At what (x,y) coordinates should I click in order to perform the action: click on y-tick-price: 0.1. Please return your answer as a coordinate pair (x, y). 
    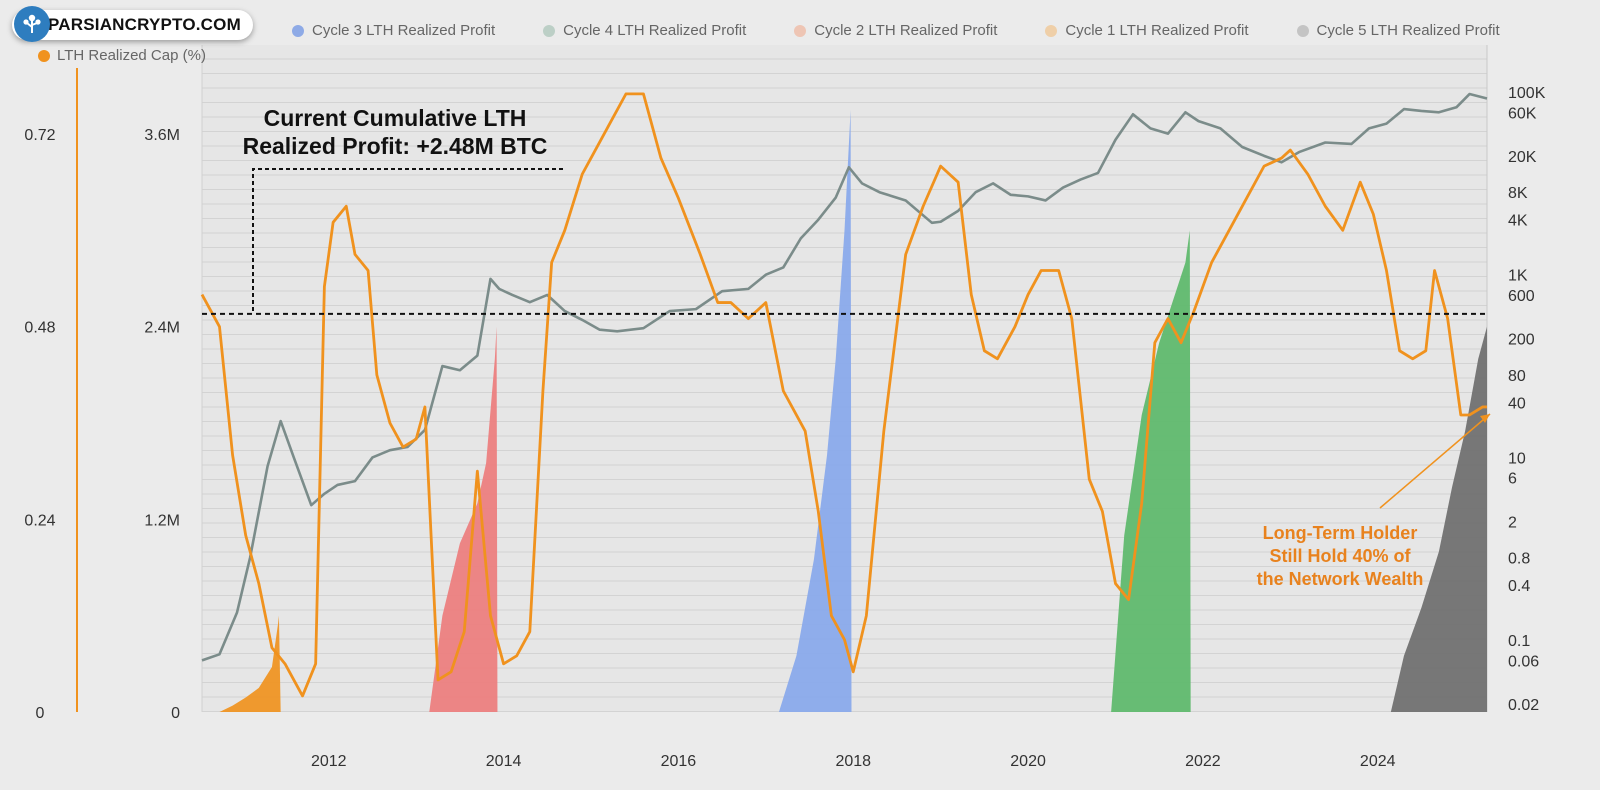
    Looking at the image, I should click on (1519, 641).